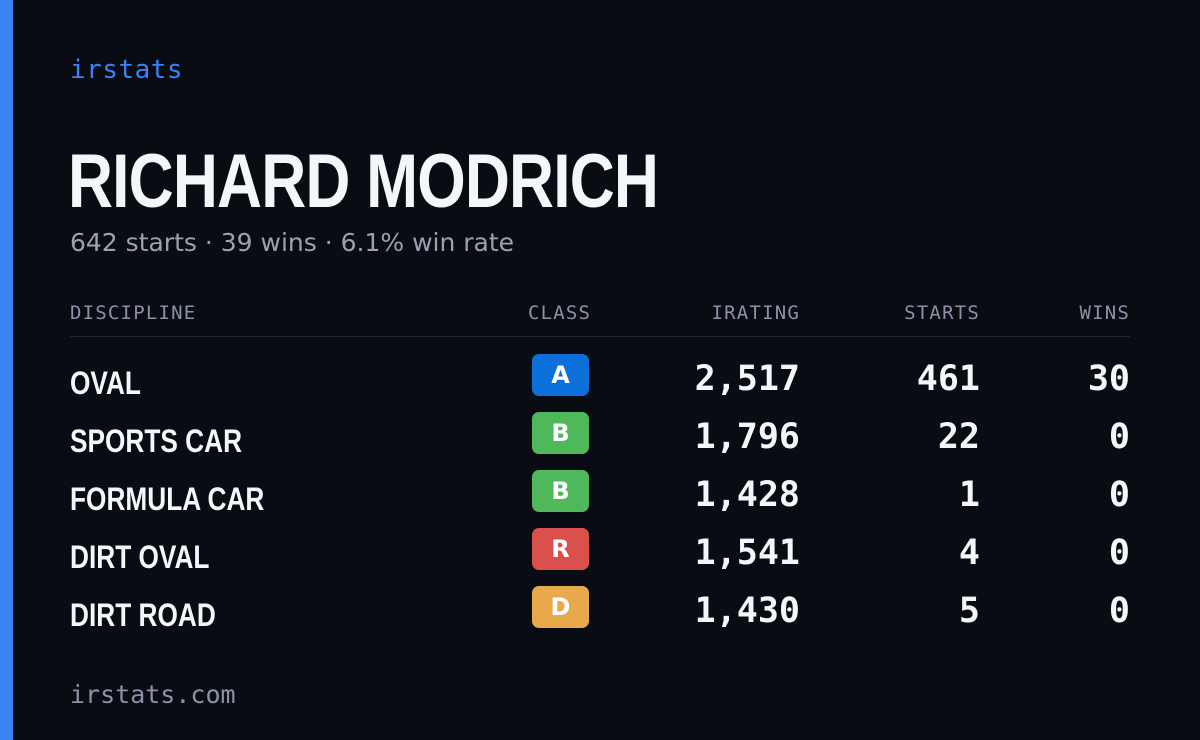  Describe the element at coordinates (143, 615) in the screenshot. I see `discipline-label: DIRT ROAD` at that location.